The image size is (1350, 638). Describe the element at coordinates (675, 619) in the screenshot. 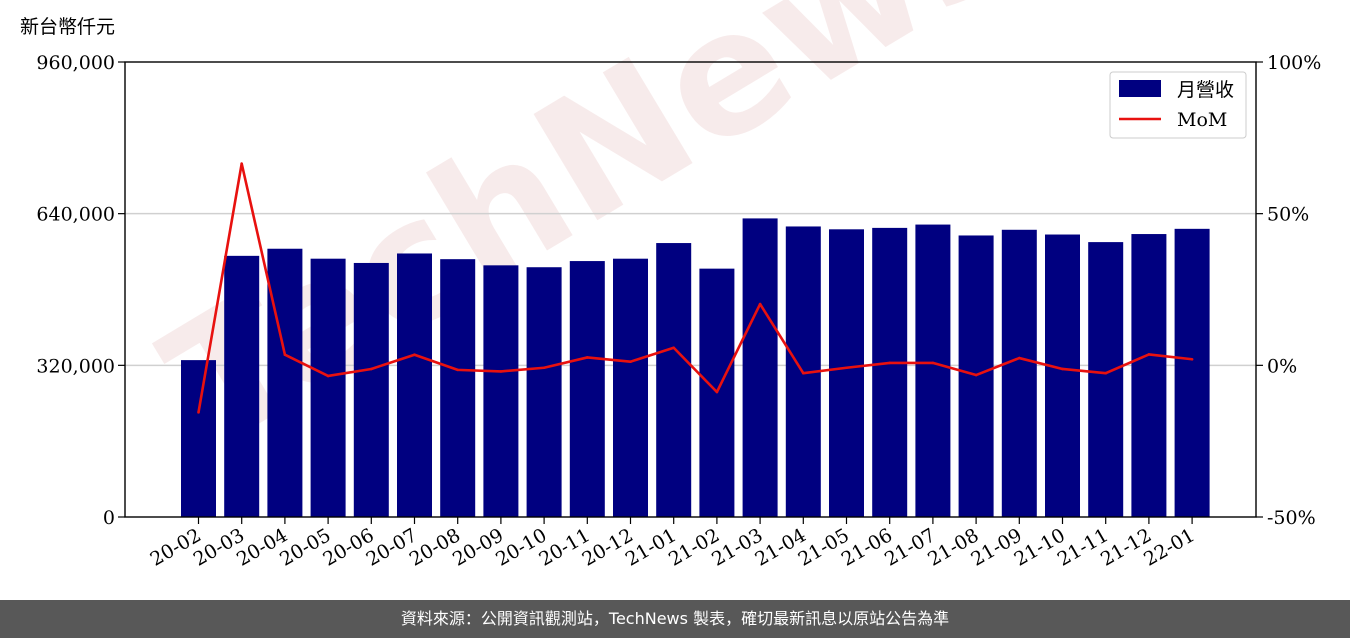

I see `footer-source-note: 資料來源：公開資訊觀測站，TechNews 製表，確切最新訊息以原站公告為準` at that location.